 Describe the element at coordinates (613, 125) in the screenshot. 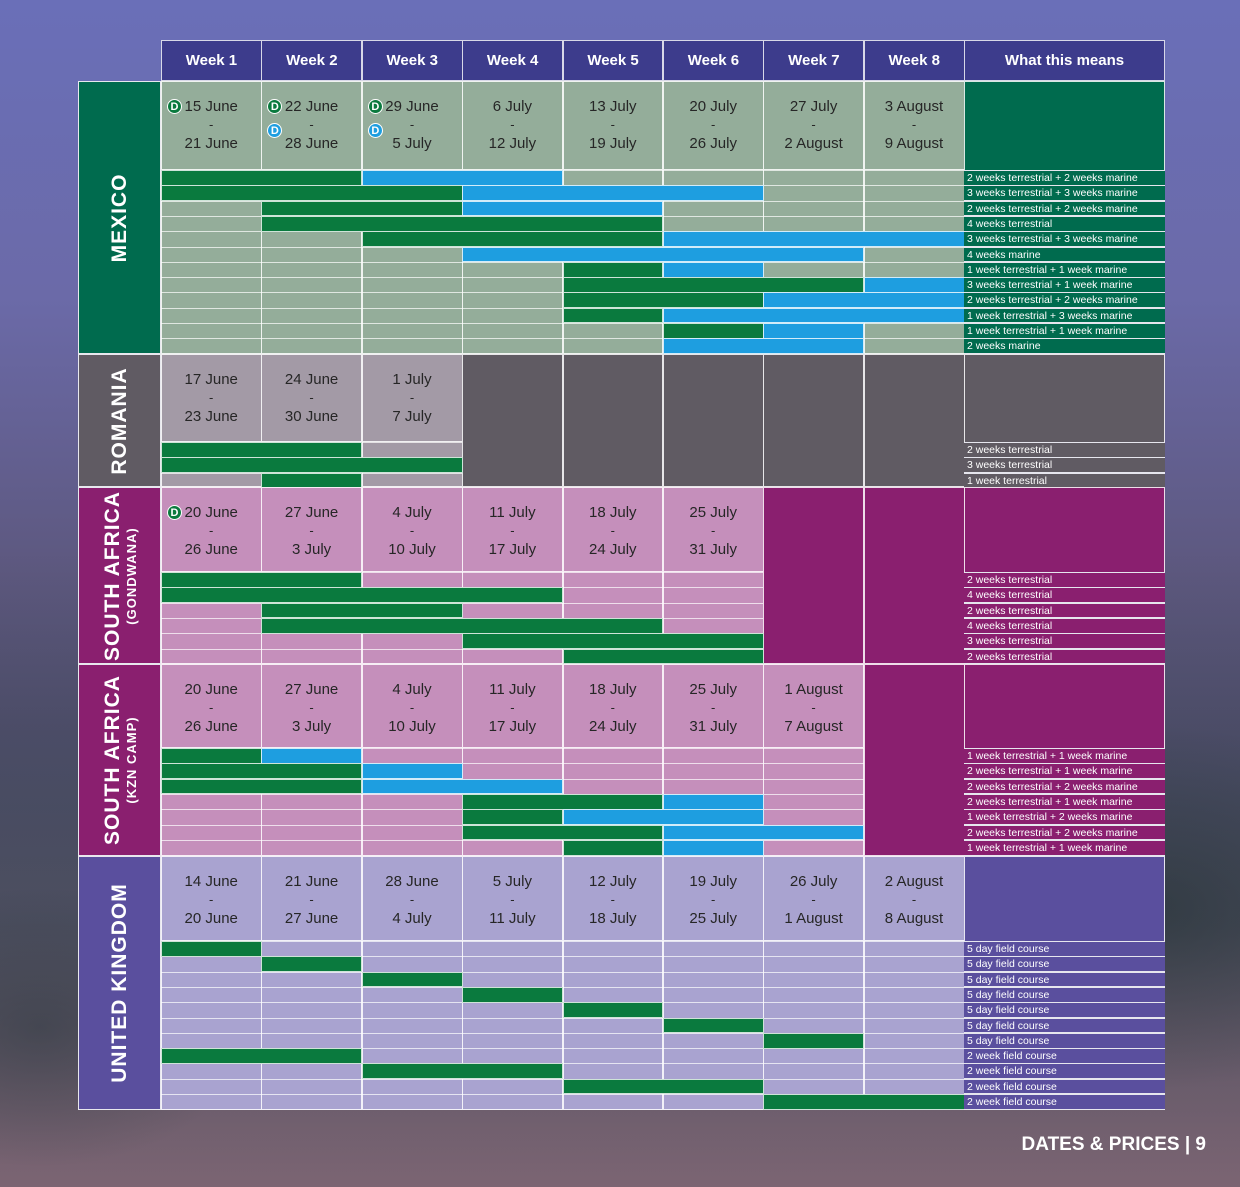

I see `week-dates: 13 July - 19 July` at that location.